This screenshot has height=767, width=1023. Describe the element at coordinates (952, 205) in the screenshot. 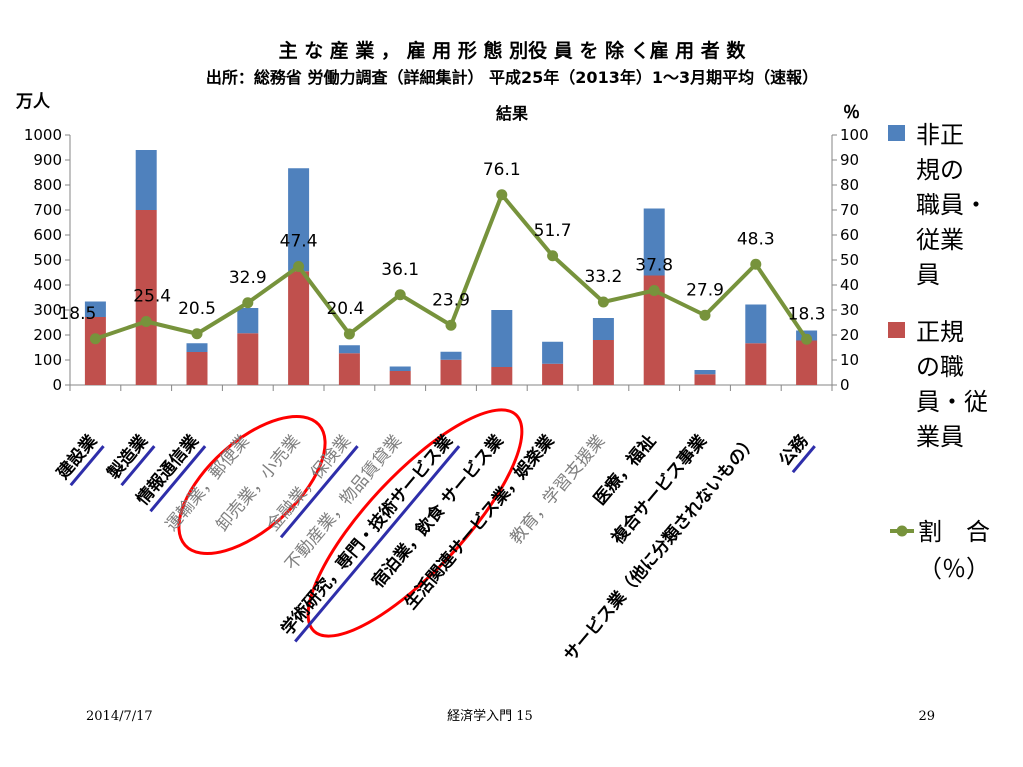

I see `legend-label-nonregular: 職員・` at that location.